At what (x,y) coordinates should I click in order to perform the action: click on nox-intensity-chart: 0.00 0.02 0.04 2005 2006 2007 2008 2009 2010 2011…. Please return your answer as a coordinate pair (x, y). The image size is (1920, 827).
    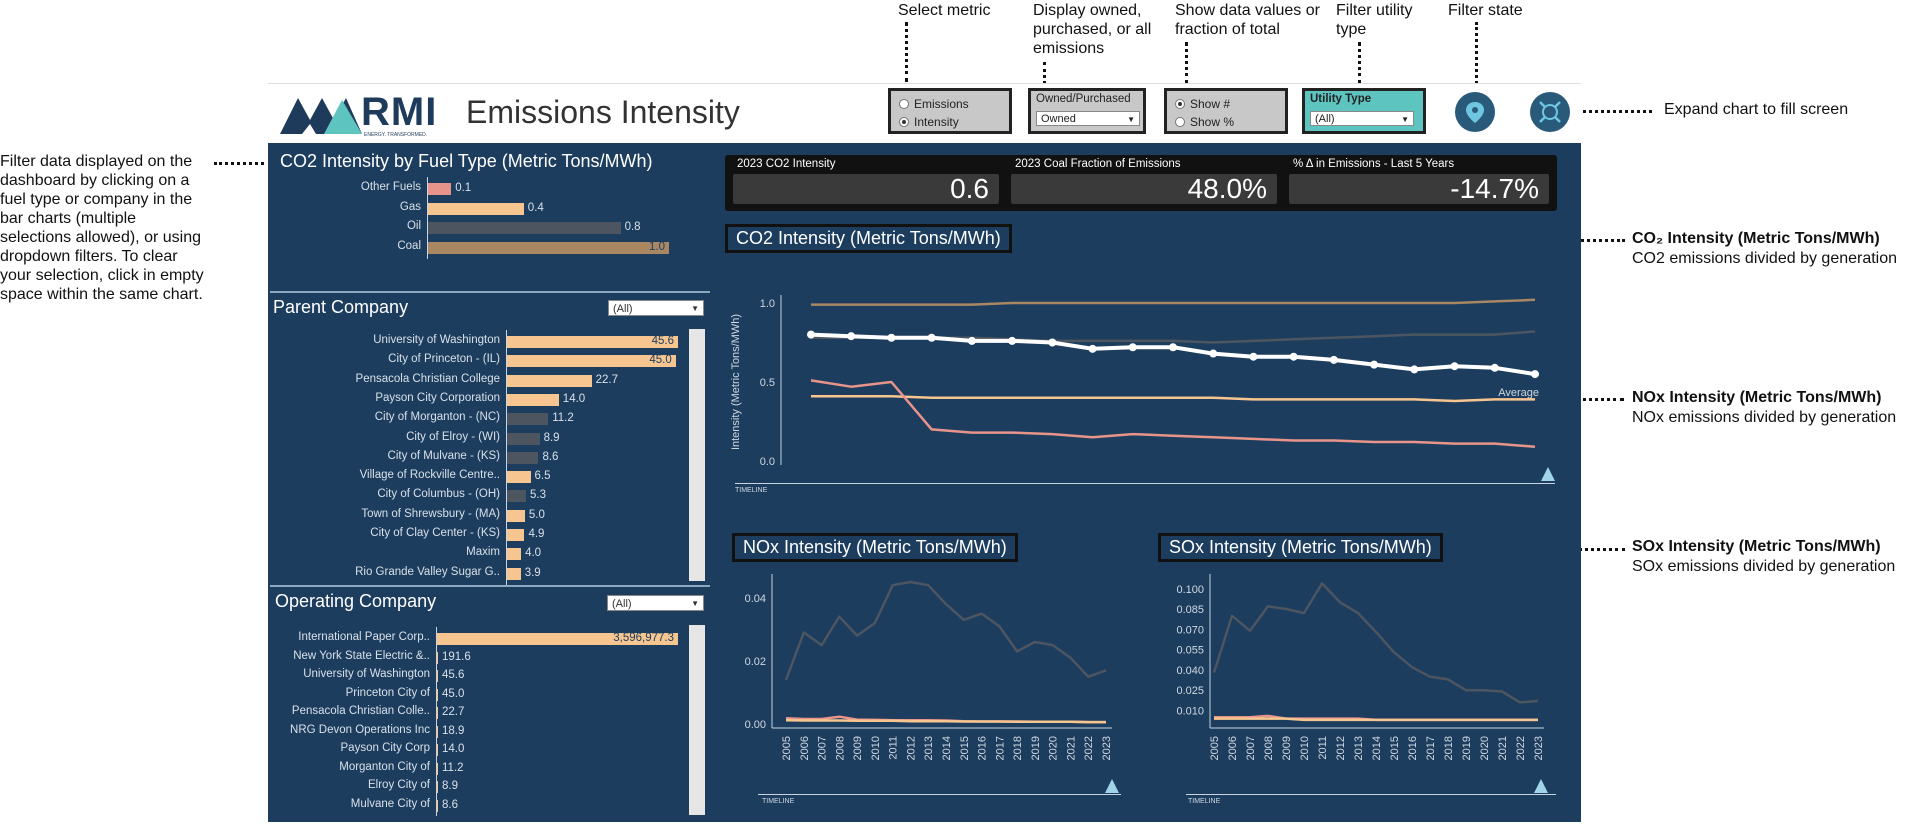
    Looking at the image, I should click on (927, 666).